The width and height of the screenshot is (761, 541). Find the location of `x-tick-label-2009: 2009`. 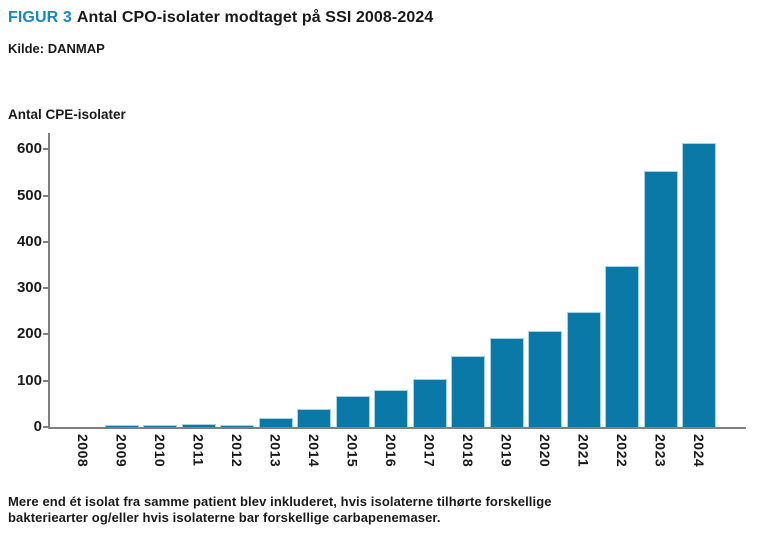

x-tick-label-2009: 2009 is located at coordinates (121, 451).